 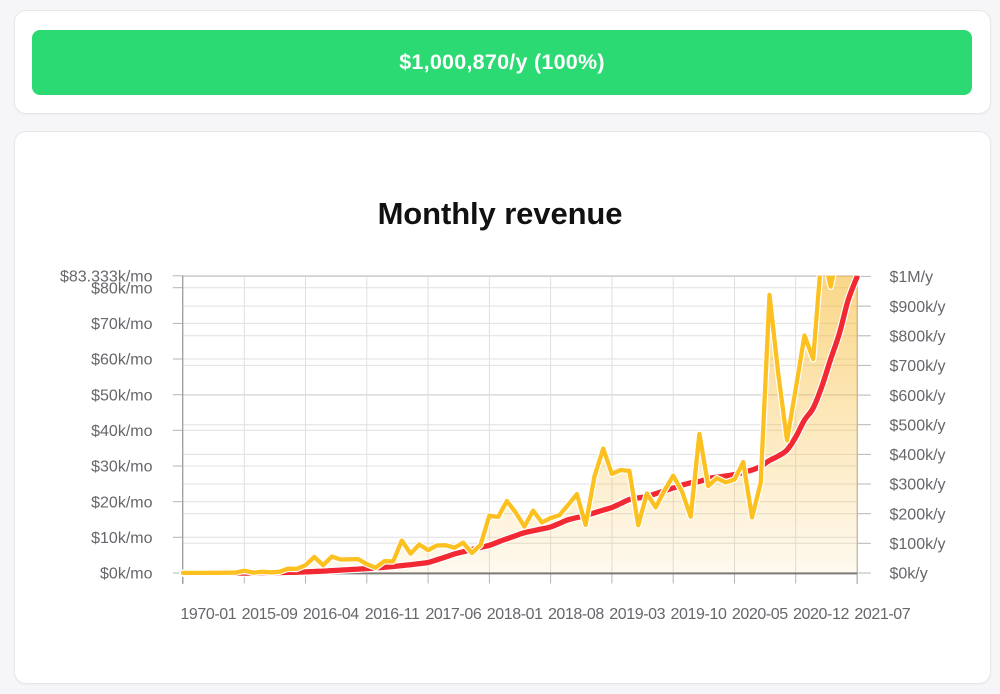 What do you see at coordinates (453, 614) in the screenshot?
I see `svg-text: 2017-06` at bounding box center [453, 614].